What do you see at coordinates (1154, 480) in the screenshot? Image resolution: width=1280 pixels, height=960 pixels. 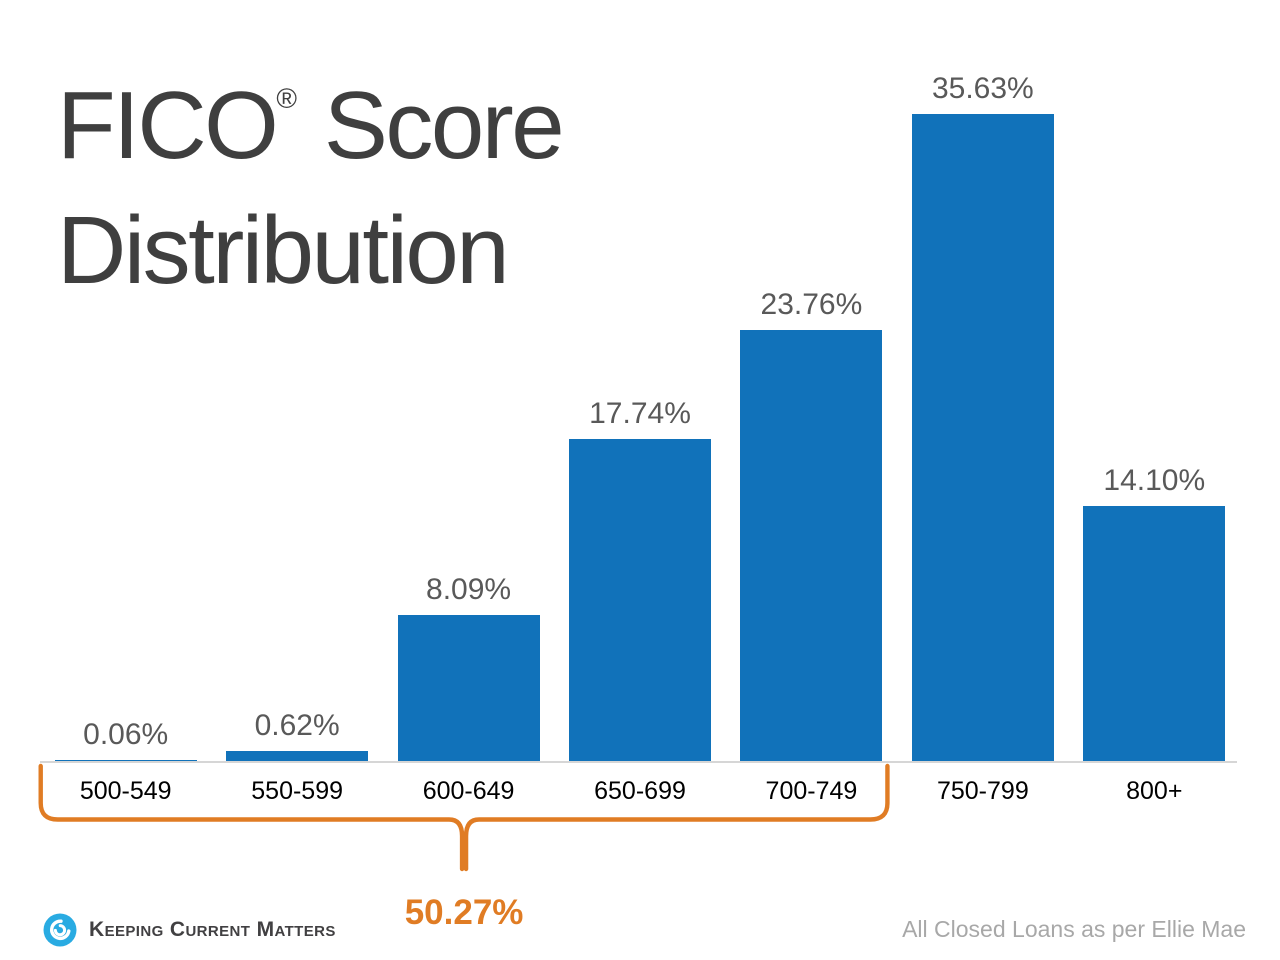 I see `bar-value-label: 14.10%` at bounding box center [1154, 480].